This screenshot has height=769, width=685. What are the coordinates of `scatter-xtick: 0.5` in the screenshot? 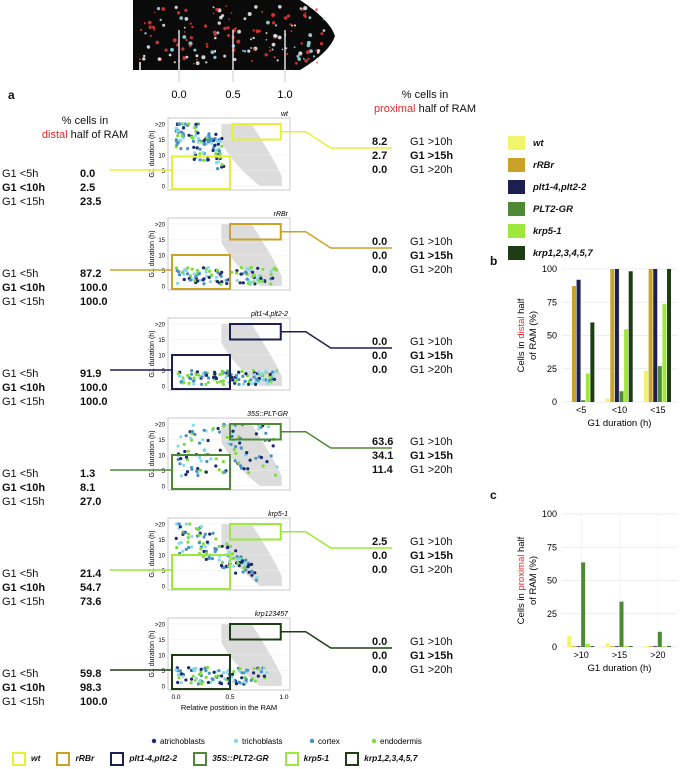 It's located at (229, 697).